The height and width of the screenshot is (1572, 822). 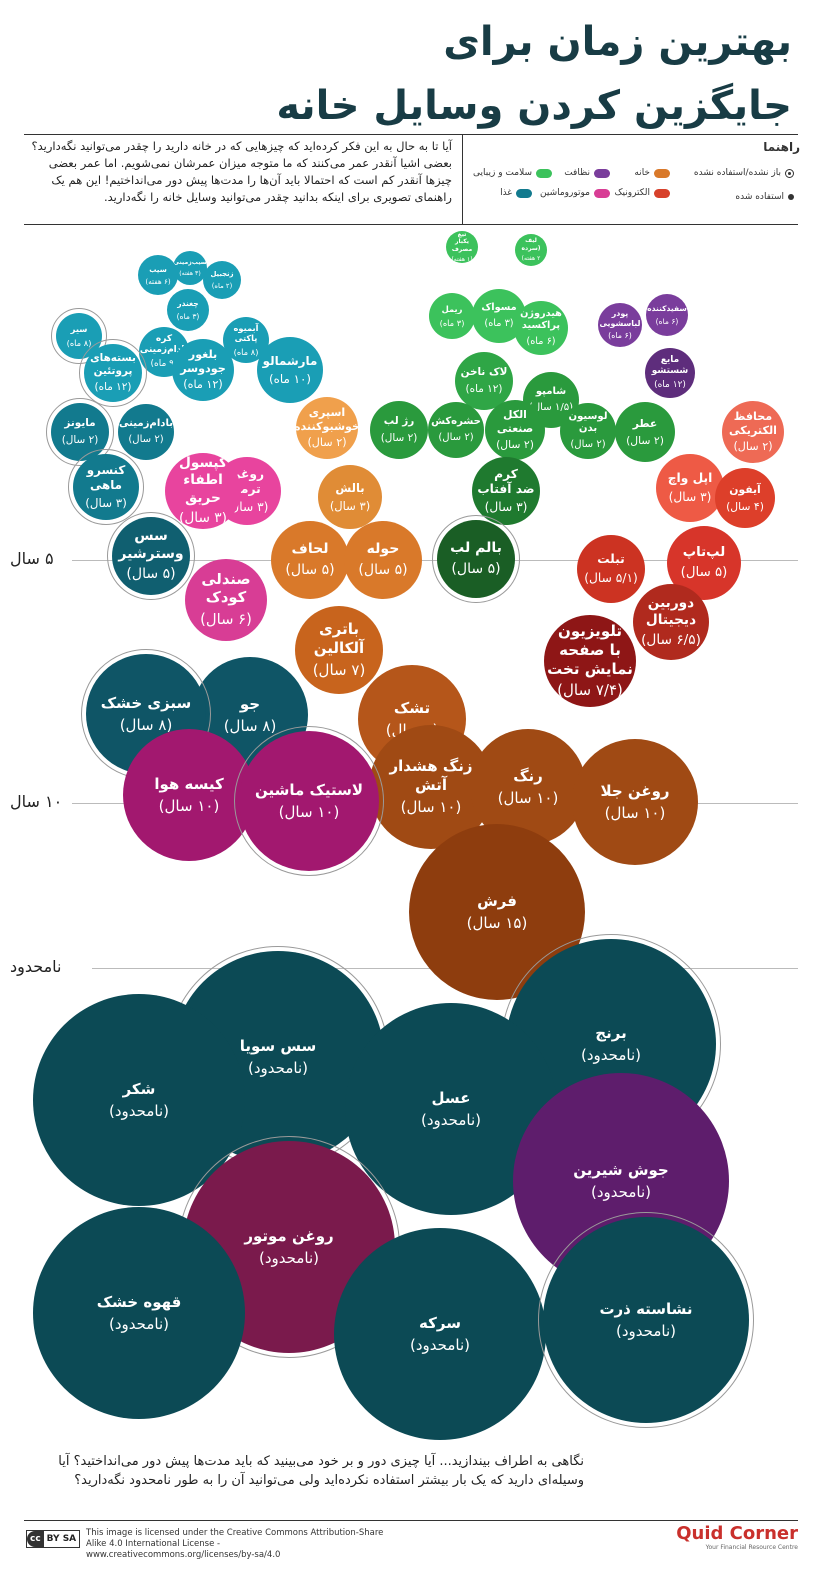 What do you see at coordinates (753, 423) in the screenshot?
I see `bubble-label: محافظ الکتریکی` at bounding box center [753, 423].